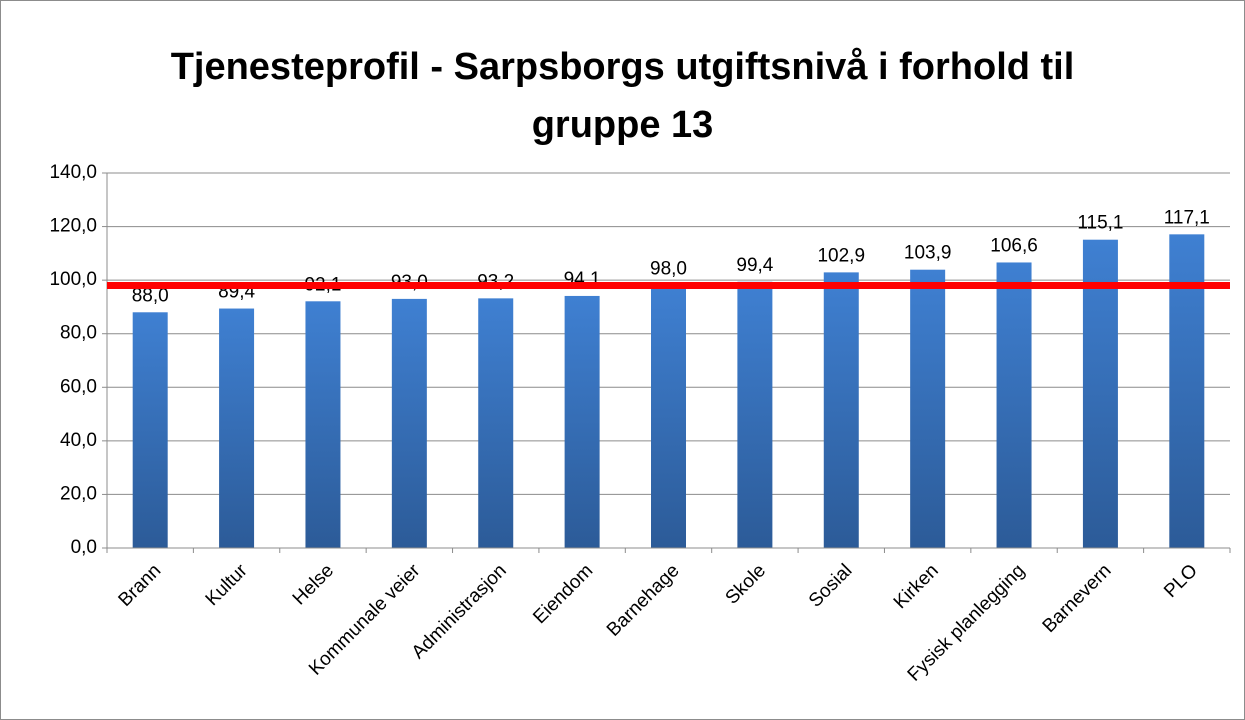 The width and height of the screenshot is (1245, 720). I want to click on x-tick-label: Barnevern, so click(1077, 598).